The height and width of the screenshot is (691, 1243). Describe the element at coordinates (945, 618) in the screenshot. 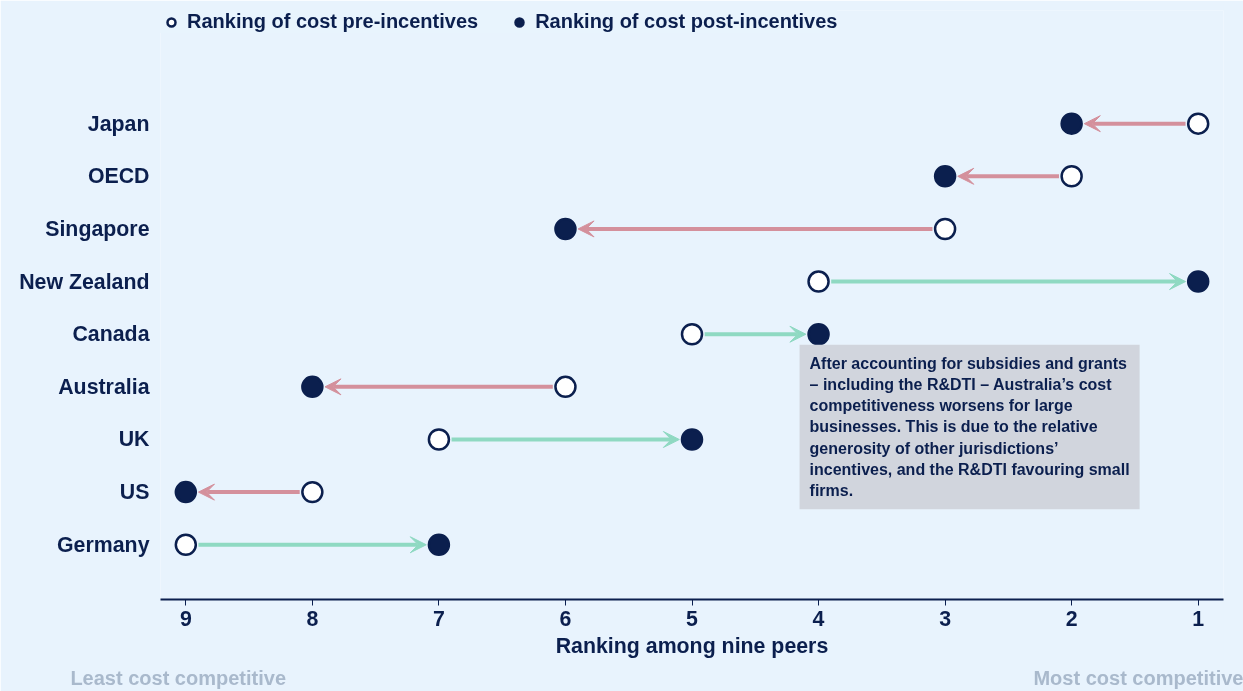

I see `x-tick-label: 3` at that location.